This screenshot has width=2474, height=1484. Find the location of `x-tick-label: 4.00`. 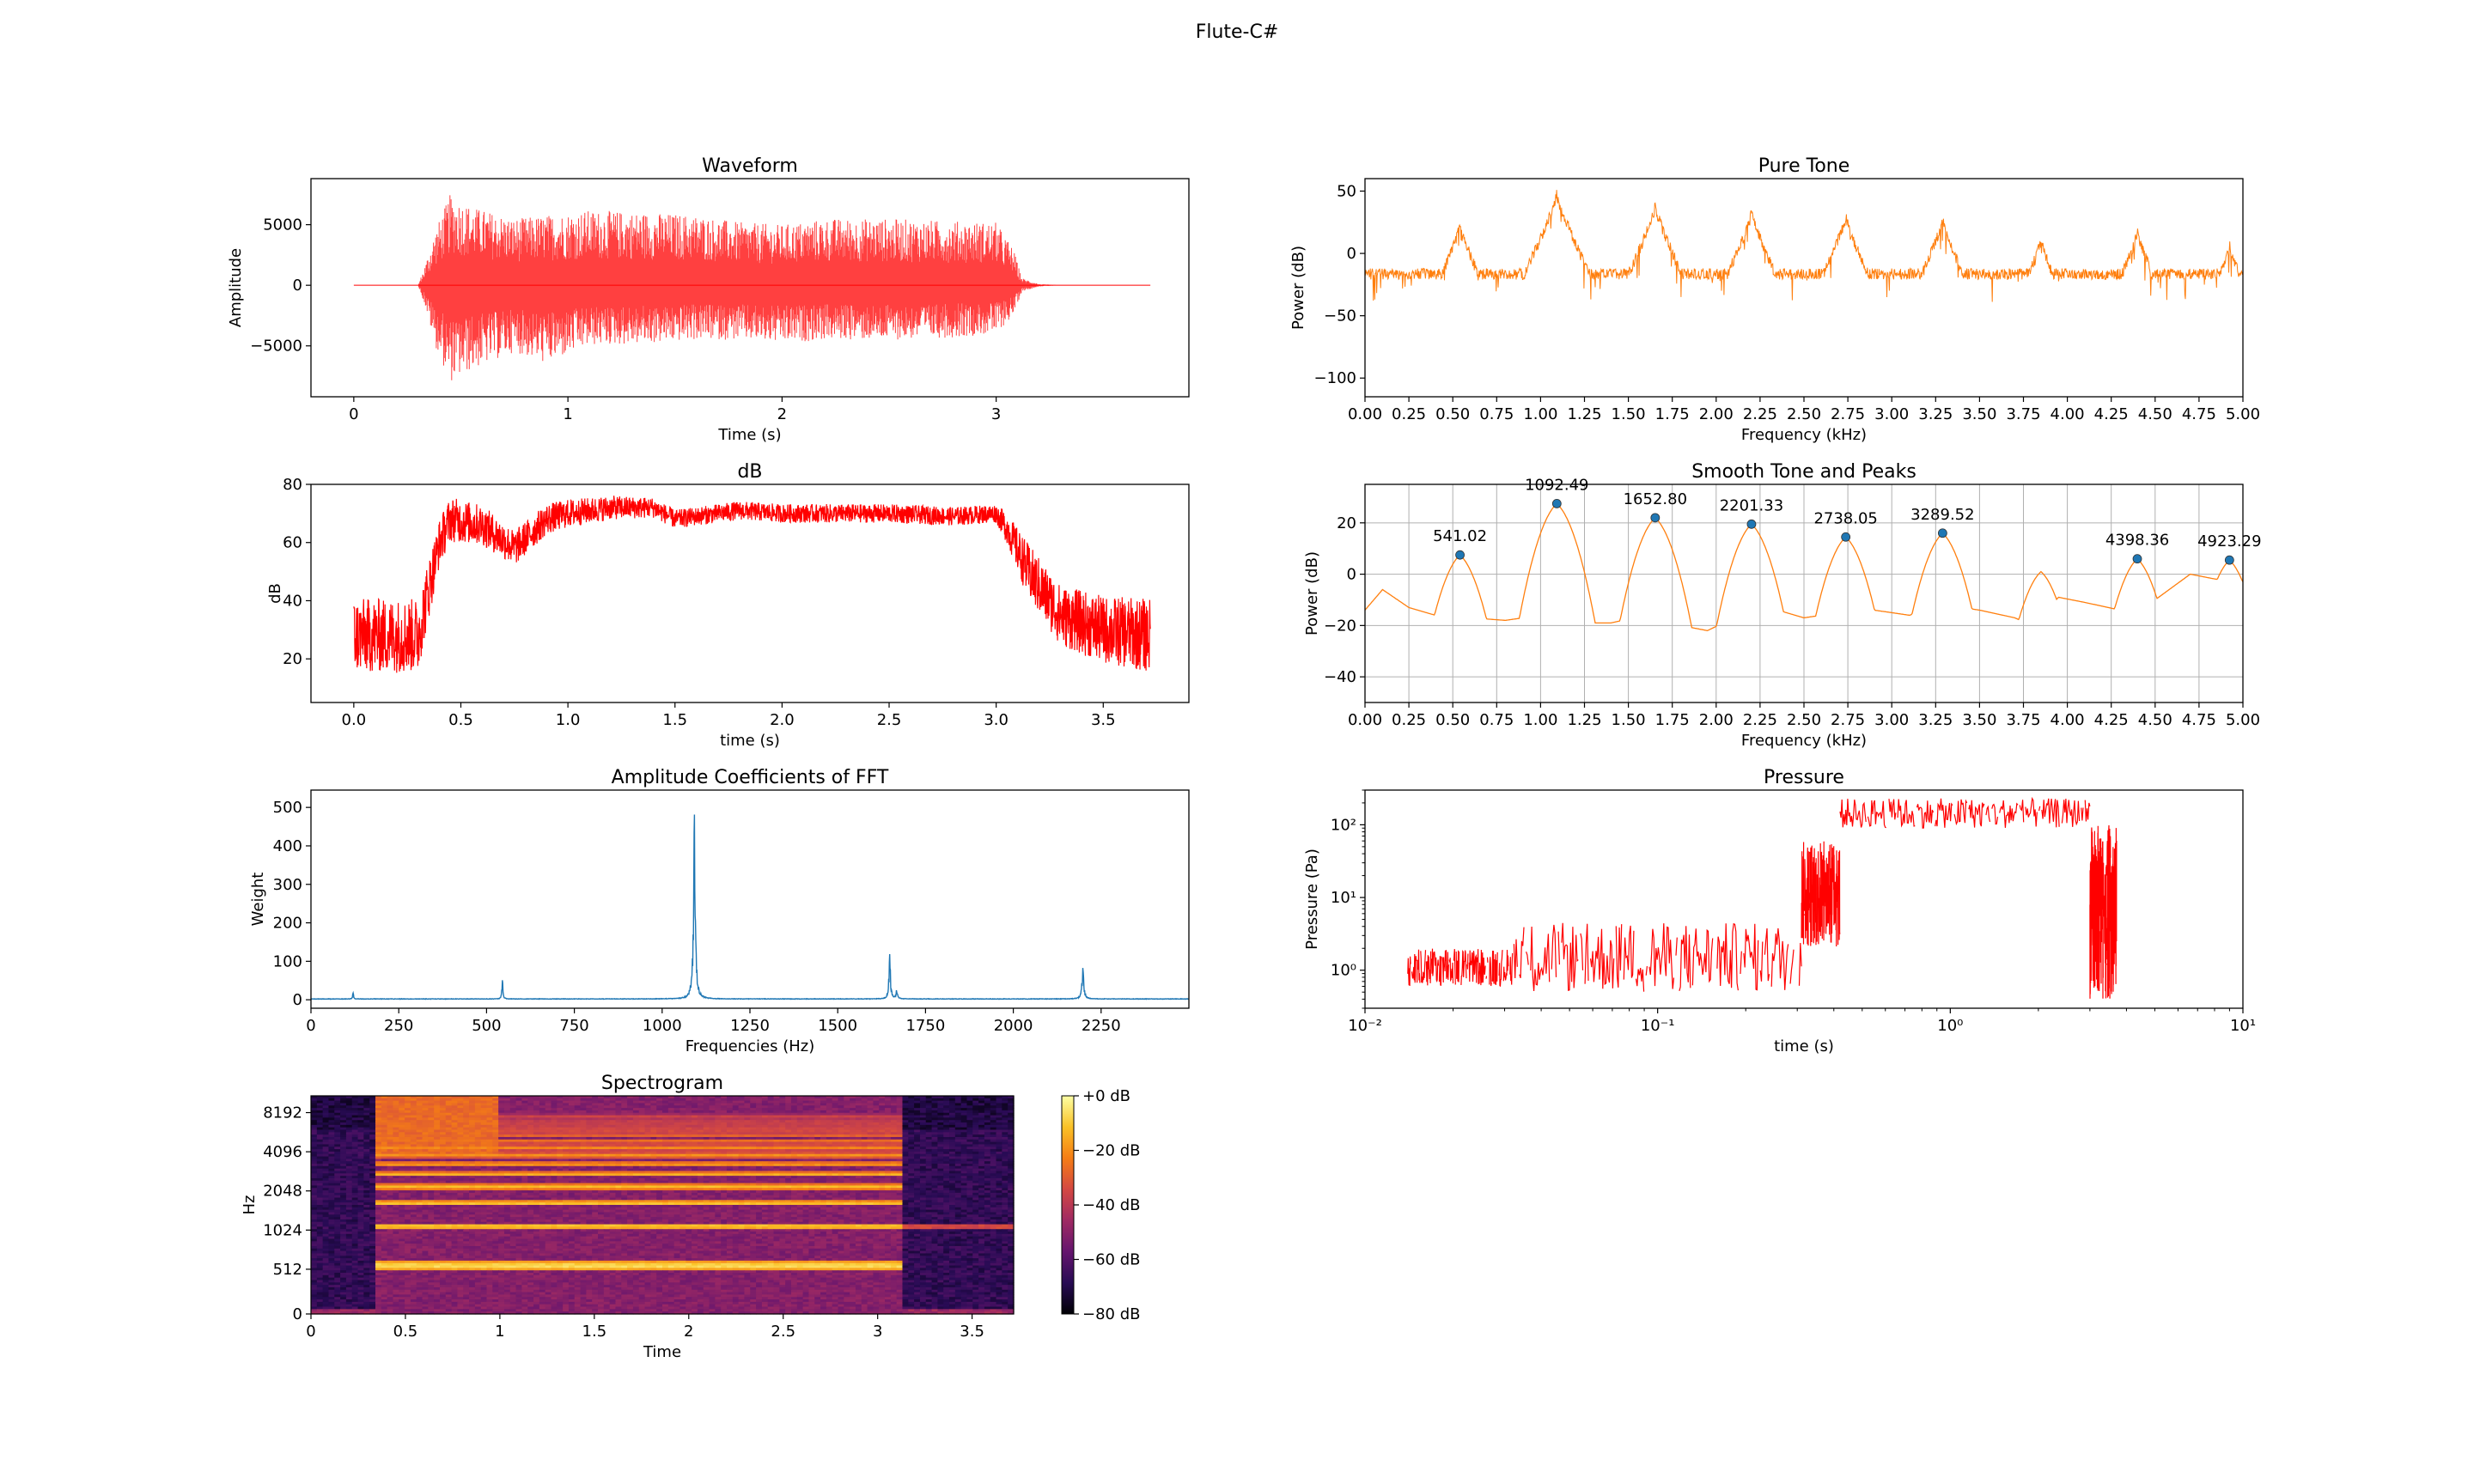

x-tick-label: 4.00 is located at coordinates (2067, 720).